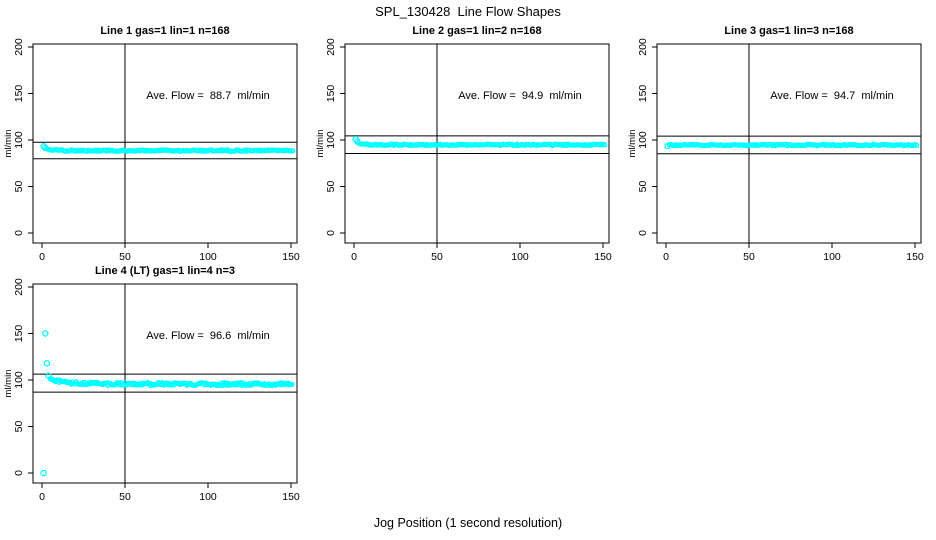 This screenshot has height=540, width=936. What do you see at coordinates (165, 31) in the screenshot?
I see `panel-1-title: Line 1 gas=1 lin=1 n=168` at bounding box center [165, 31].